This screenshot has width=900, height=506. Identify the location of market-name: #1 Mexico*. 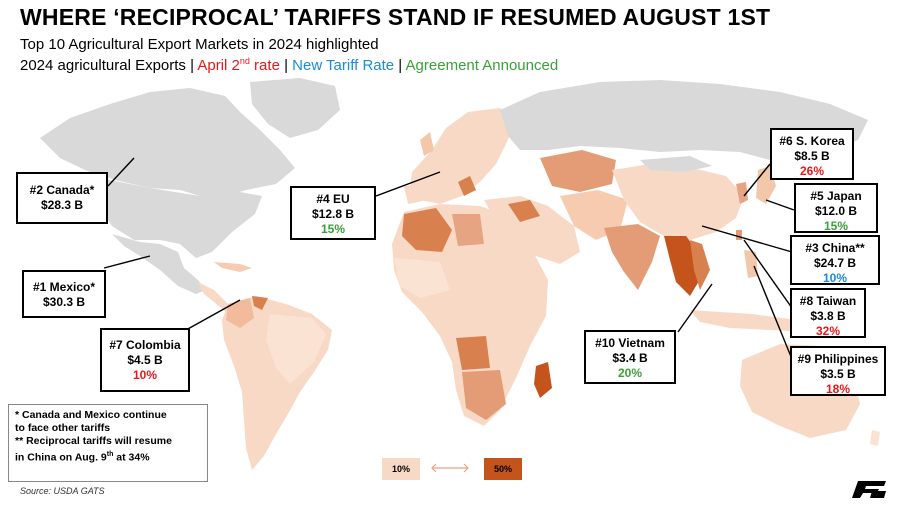
(64, 287).